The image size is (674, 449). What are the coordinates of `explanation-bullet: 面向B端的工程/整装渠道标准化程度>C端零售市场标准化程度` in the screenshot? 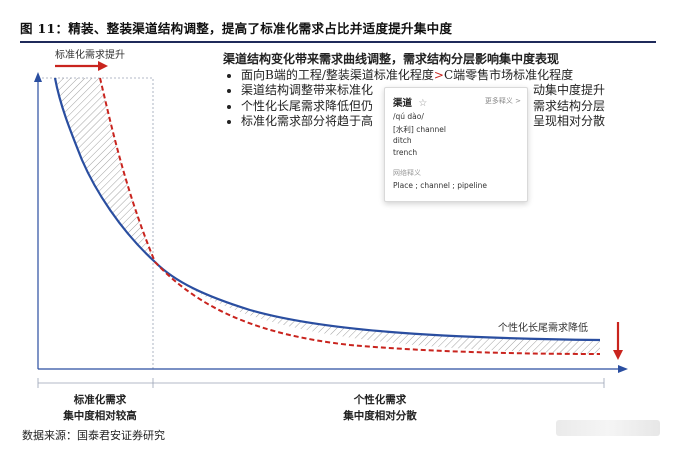 It's located at (423, 76).